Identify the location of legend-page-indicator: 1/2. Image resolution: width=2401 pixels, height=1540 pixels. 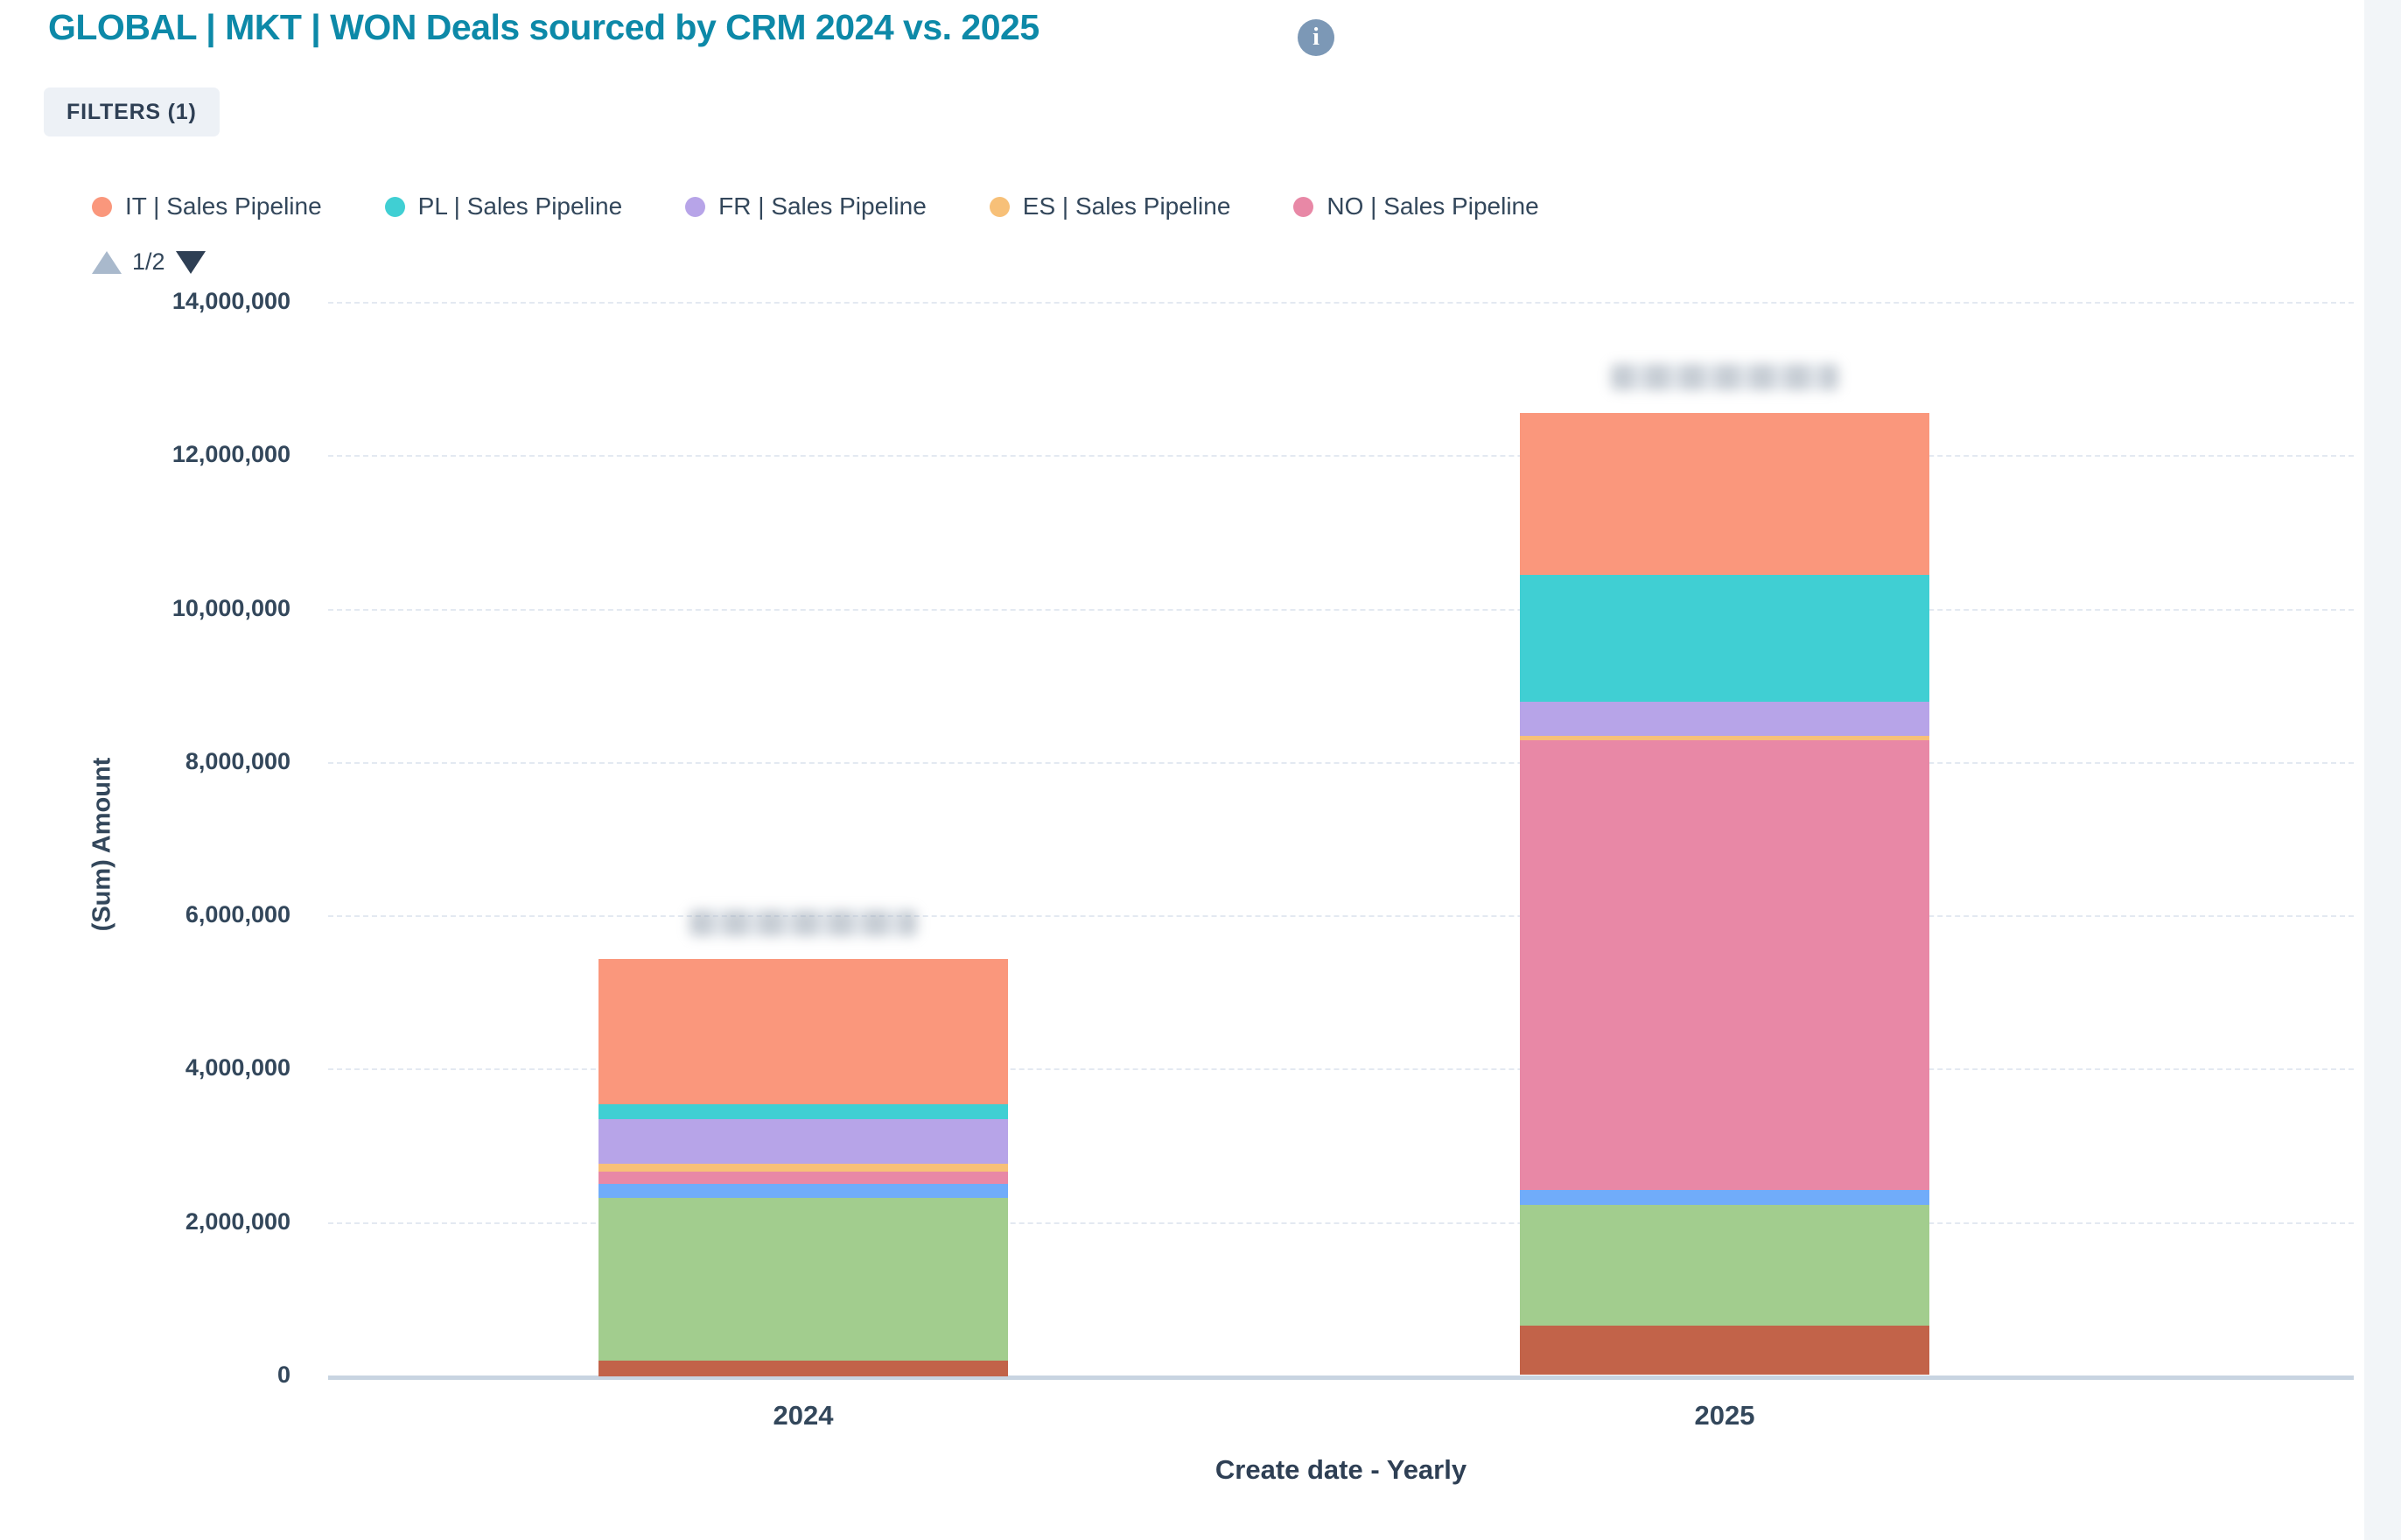
(148, 261).